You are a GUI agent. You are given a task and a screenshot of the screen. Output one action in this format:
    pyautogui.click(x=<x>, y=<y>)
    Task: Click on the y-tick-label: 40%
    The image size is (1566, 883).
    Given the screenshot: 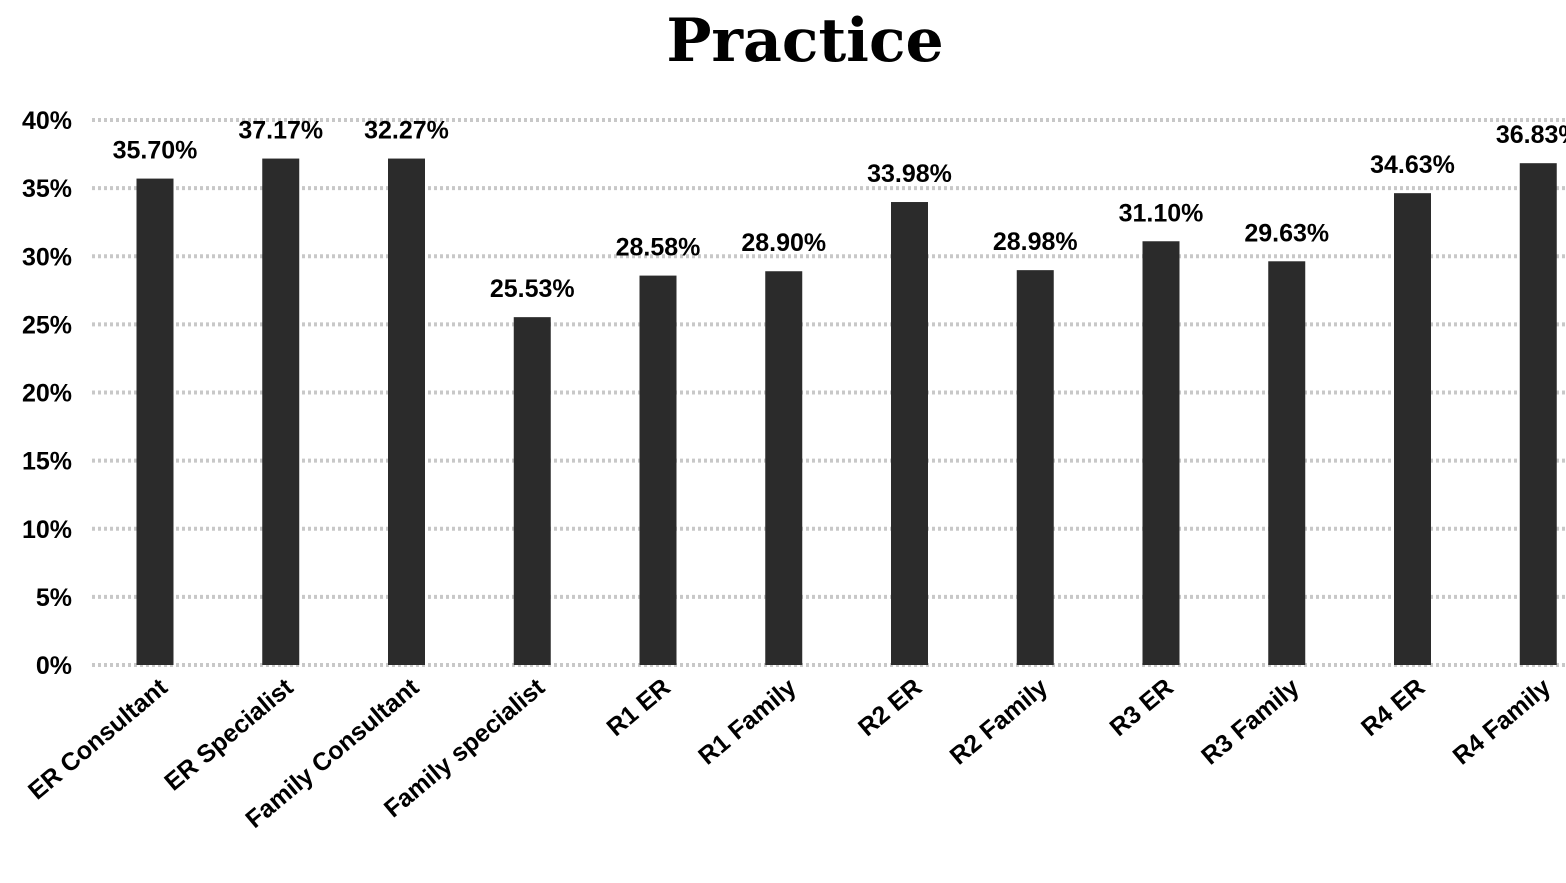 What is the action you would take?
    pyautogui.click(x=47, y=121)
    